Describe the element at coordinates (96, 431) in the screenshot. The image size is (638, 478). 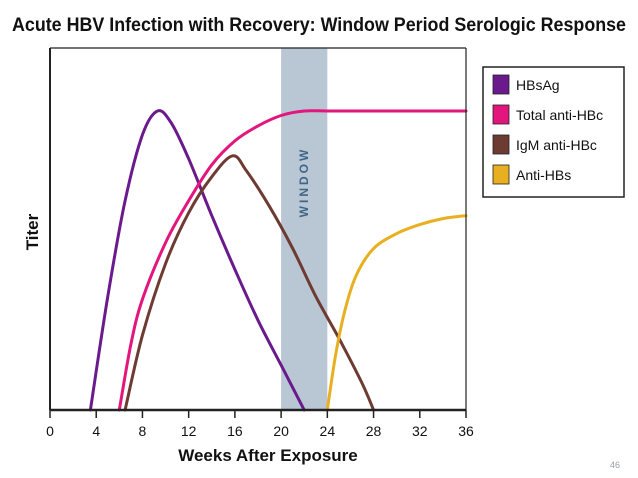
I see `x-tick-label-4: 4` at that location.